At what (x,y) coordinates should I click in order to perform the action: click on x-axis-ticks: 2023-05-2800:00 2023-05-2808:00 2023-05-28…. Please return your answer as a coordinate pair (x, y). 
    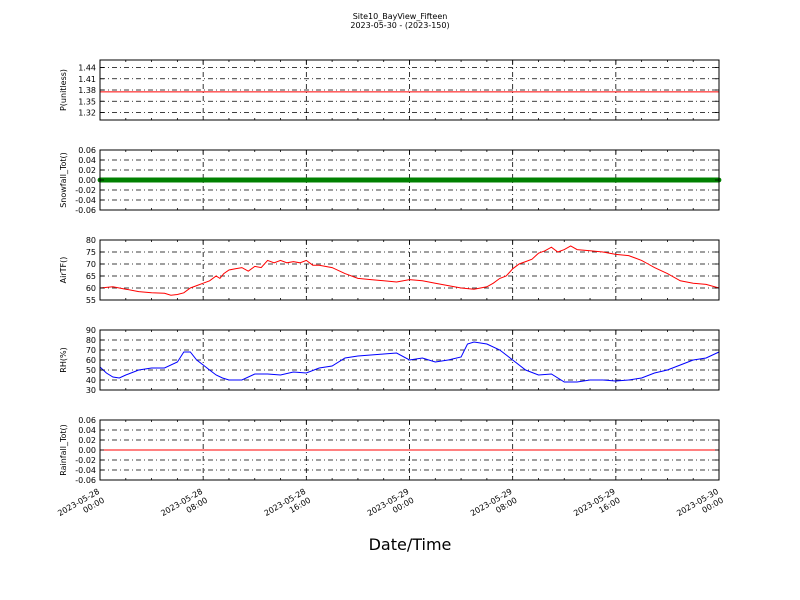
    Looking at the image, I should click on (390, 507).